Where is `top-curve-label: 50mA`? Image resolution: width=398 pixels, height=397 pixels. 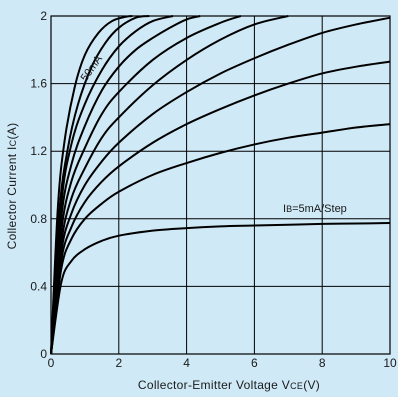 top-curve-label: 50mA is located at coordinates (92, 68).